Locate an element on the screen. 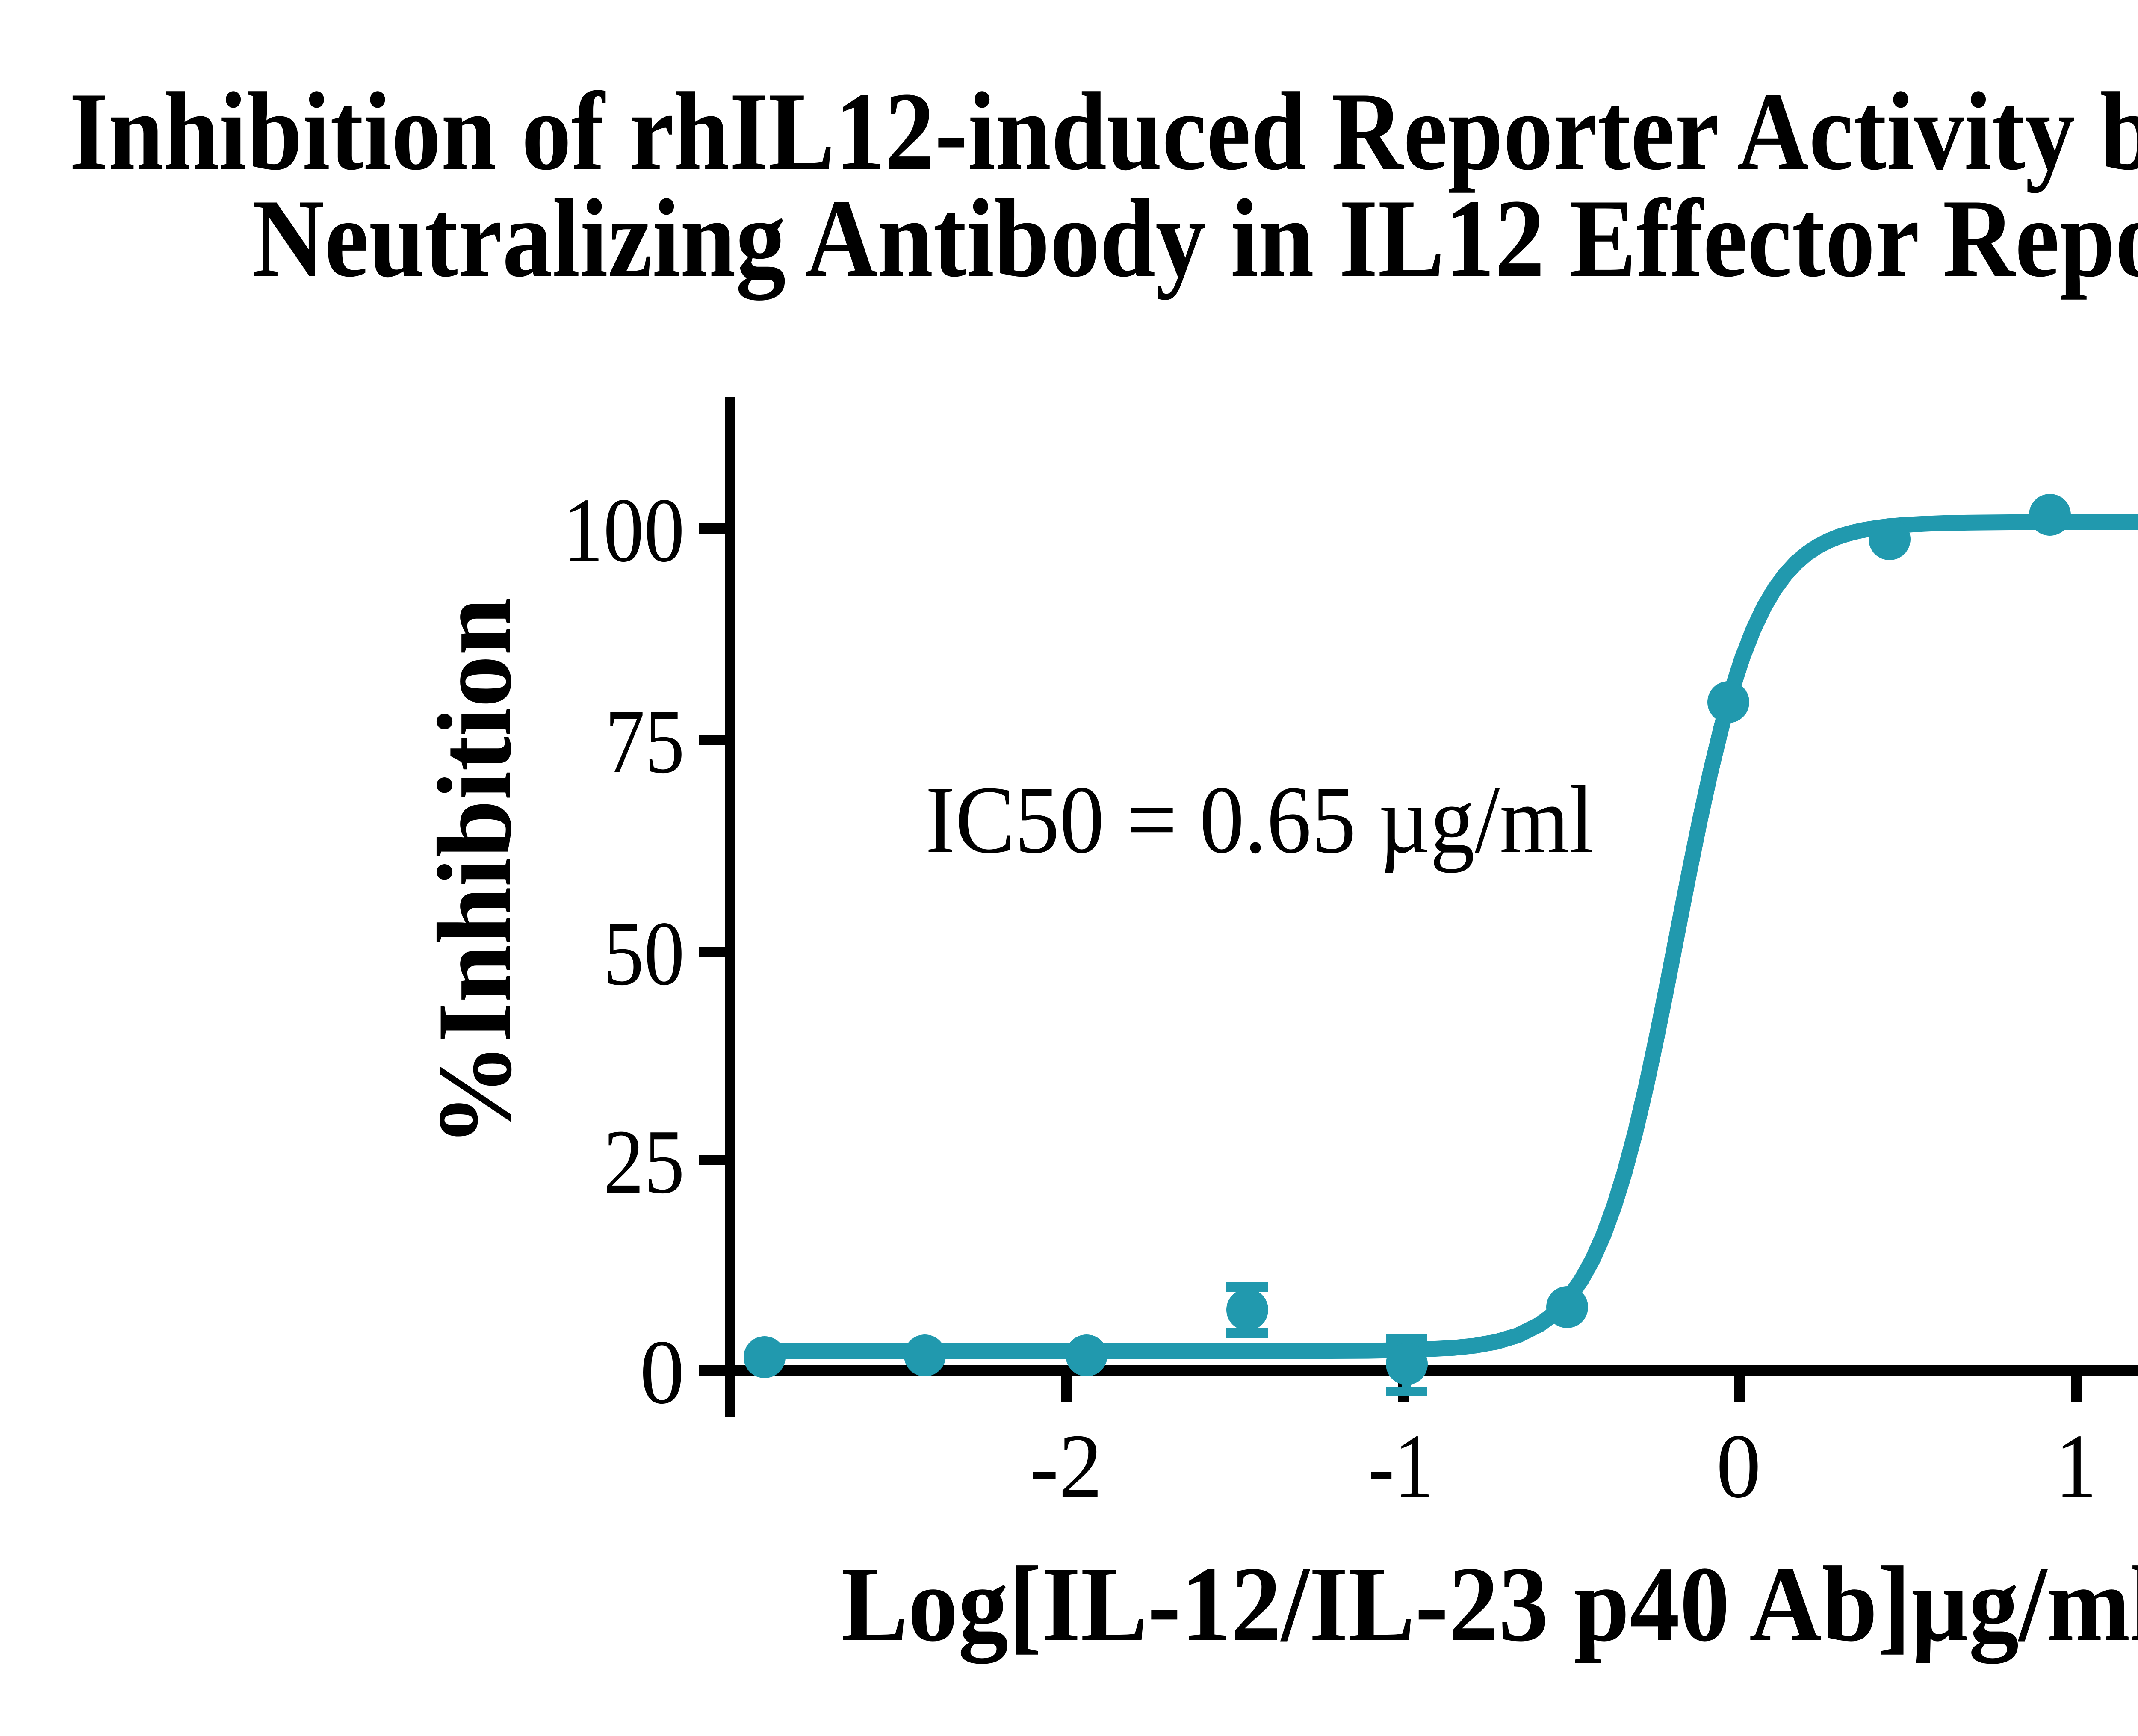 The width and height of the screenshot is (2138, 1736). svg-text: 100 is located at coordinates (624, 530).